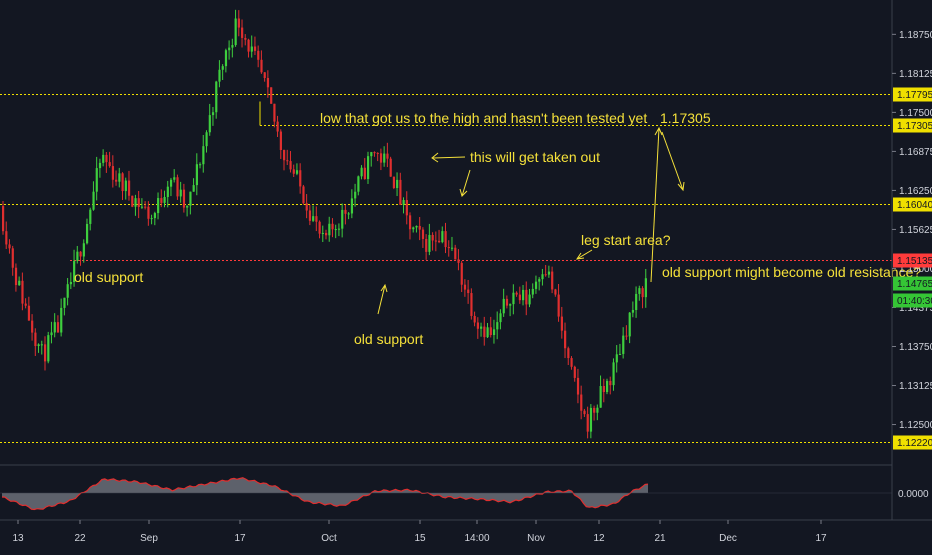  I want to click on projection-down, so click(672, 161).